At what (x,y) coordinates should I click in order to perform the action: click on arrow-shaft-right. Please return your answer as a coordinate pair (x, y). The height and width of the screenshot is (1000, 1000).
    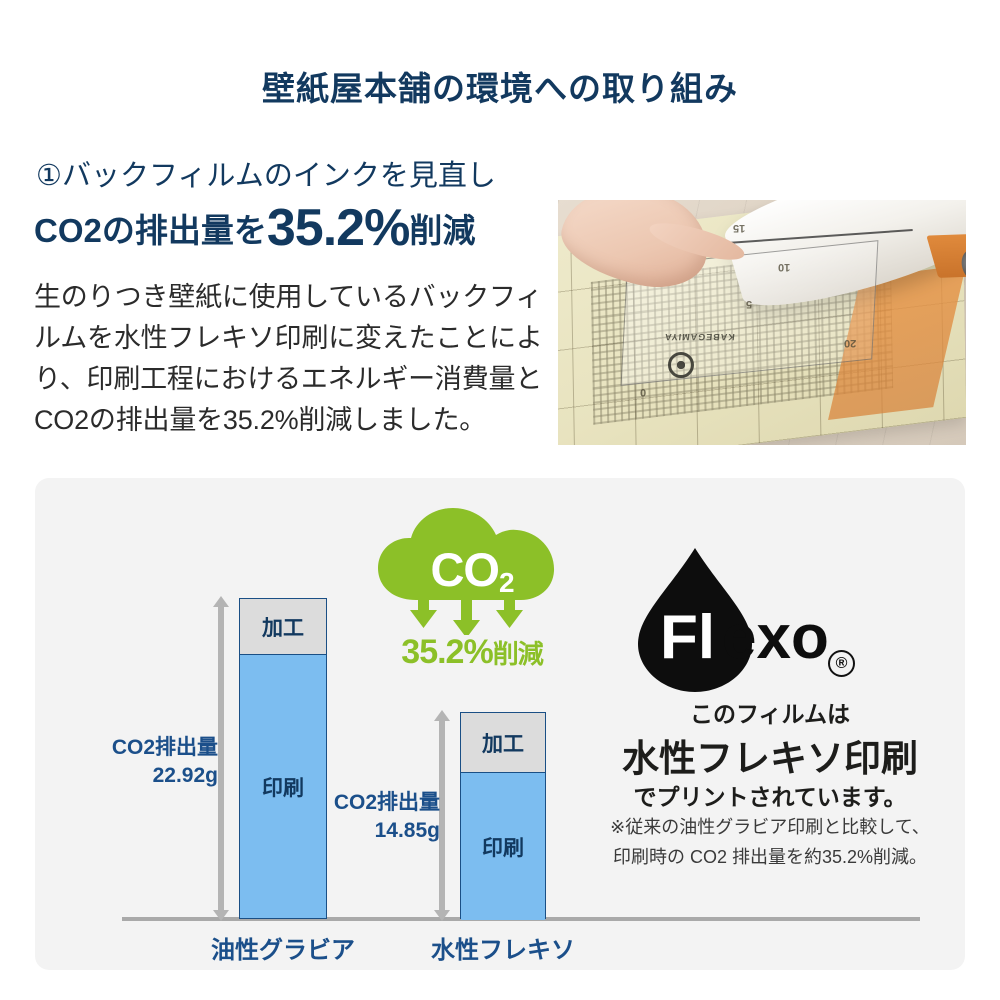
    Looking at the image, I should click on (442, 815).